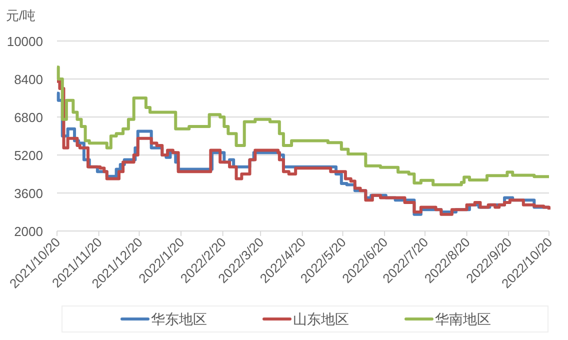 The image size is (568, 340). What do you see at coordinates (28, 155) in the screenshot?
I see `y-tick-label: 5200` at bounding box center [28, 155].